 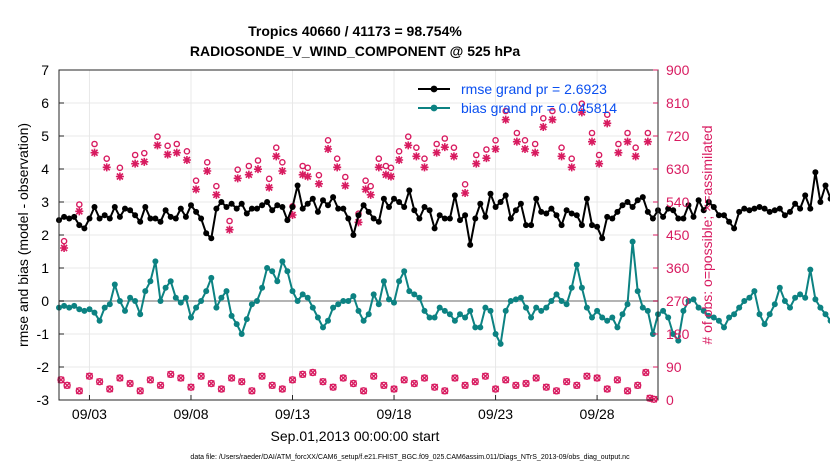 I want to click on x-tick-label: 09/23, so click(x=495, y=414).